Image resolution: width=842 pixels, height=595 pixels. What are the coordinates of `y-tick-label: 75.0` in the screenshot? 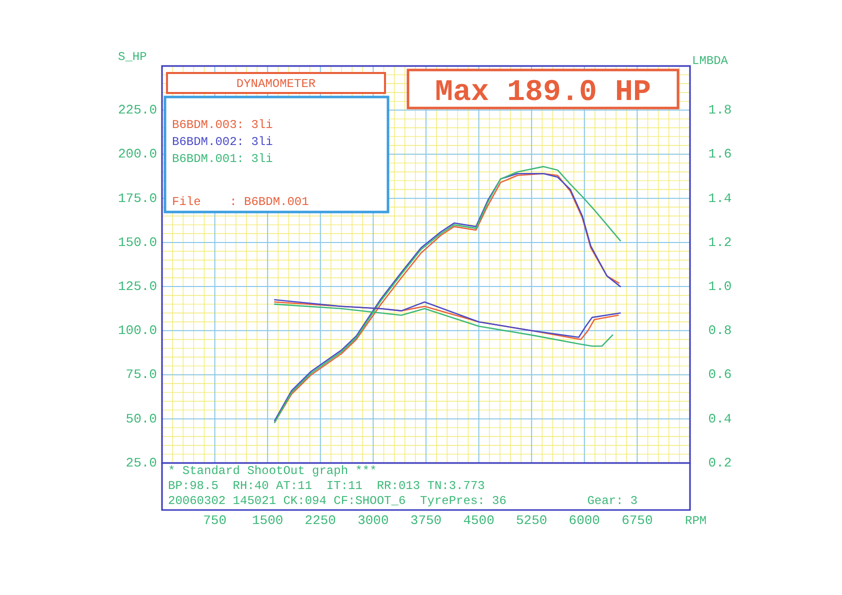 It's located at (141, 374).